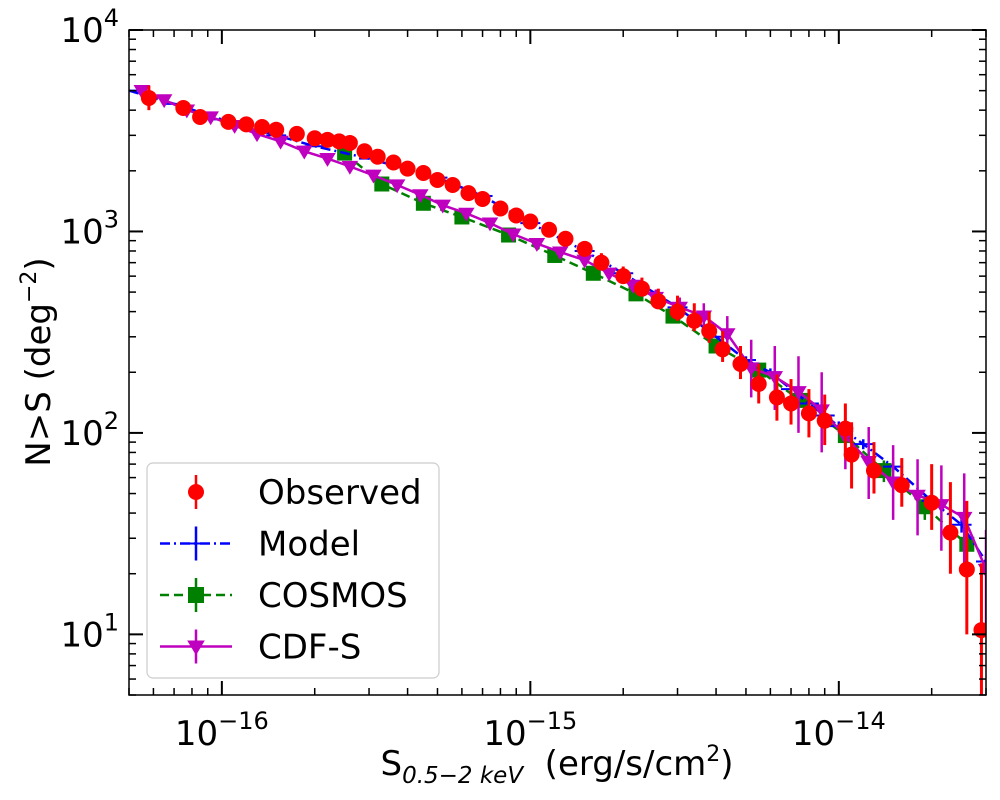 The width and height of the screenshot is (1000, 800). I want to click on x-axis-title: S0.5−2 keV (erg/s/cm2), so click(556, 765).